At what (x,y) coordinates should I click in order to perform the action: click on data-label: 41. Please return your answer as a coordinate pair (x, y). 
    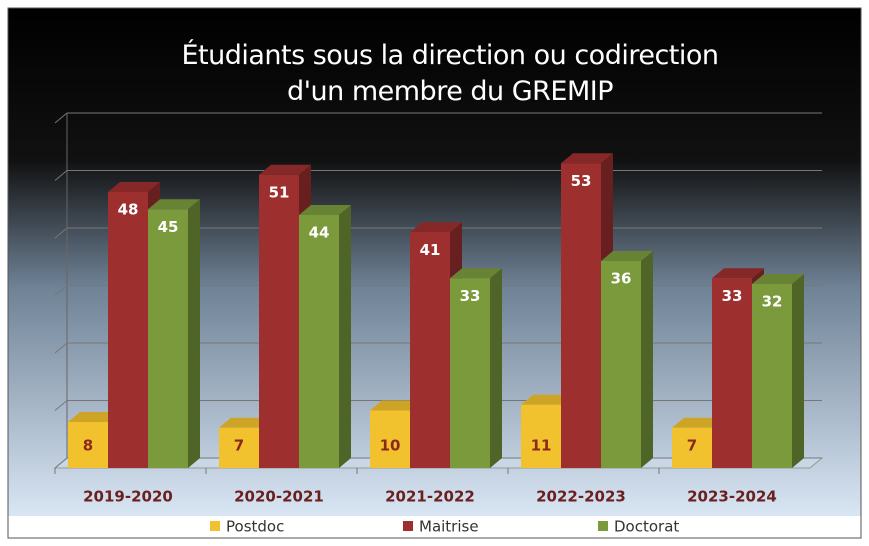
    Looking at the image, I should click on (430, 250).